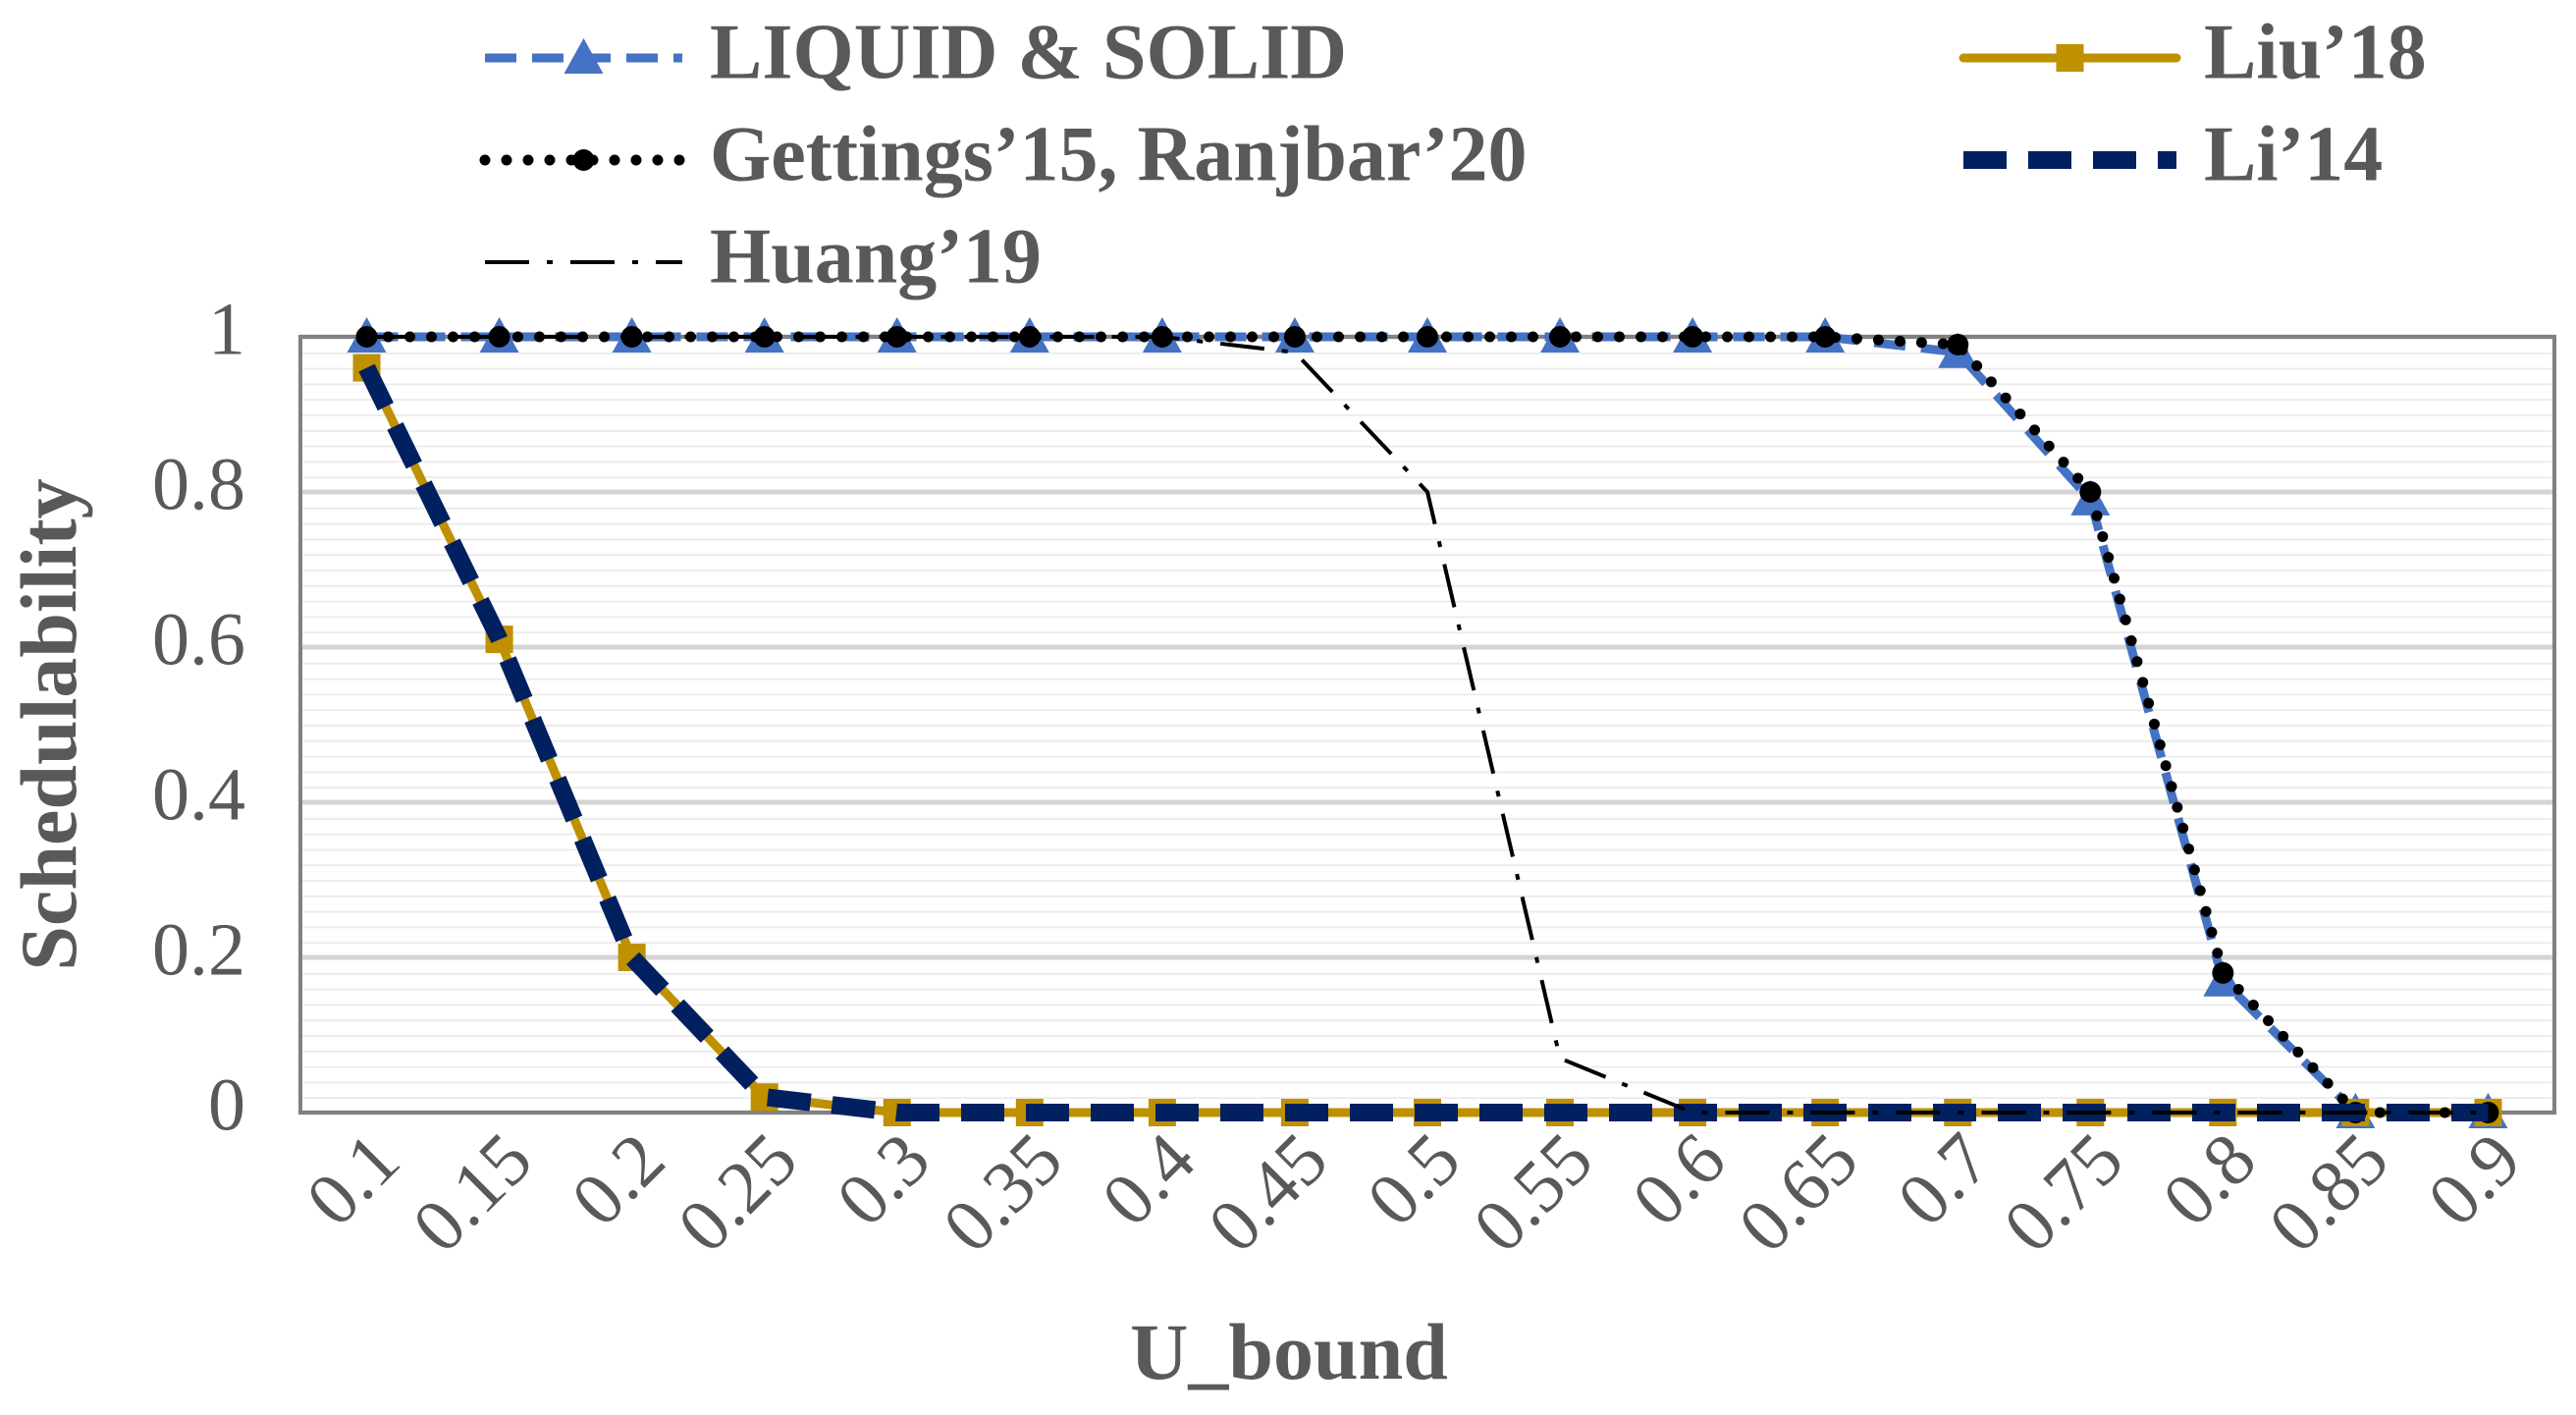 The width and height of the screenshot is (2576, 1415). I want to click on y-tick-label: 0.2, so click(198, 950).